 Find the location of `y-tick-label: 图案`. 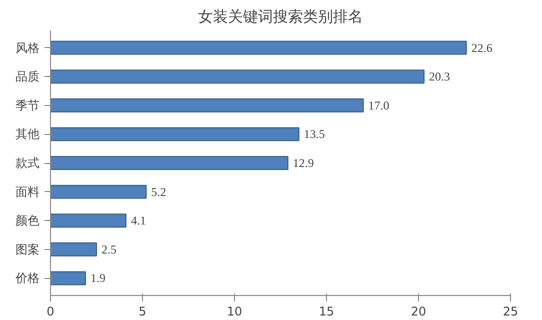

y-tick-label: 图案 is located at coordinates (28, 249).